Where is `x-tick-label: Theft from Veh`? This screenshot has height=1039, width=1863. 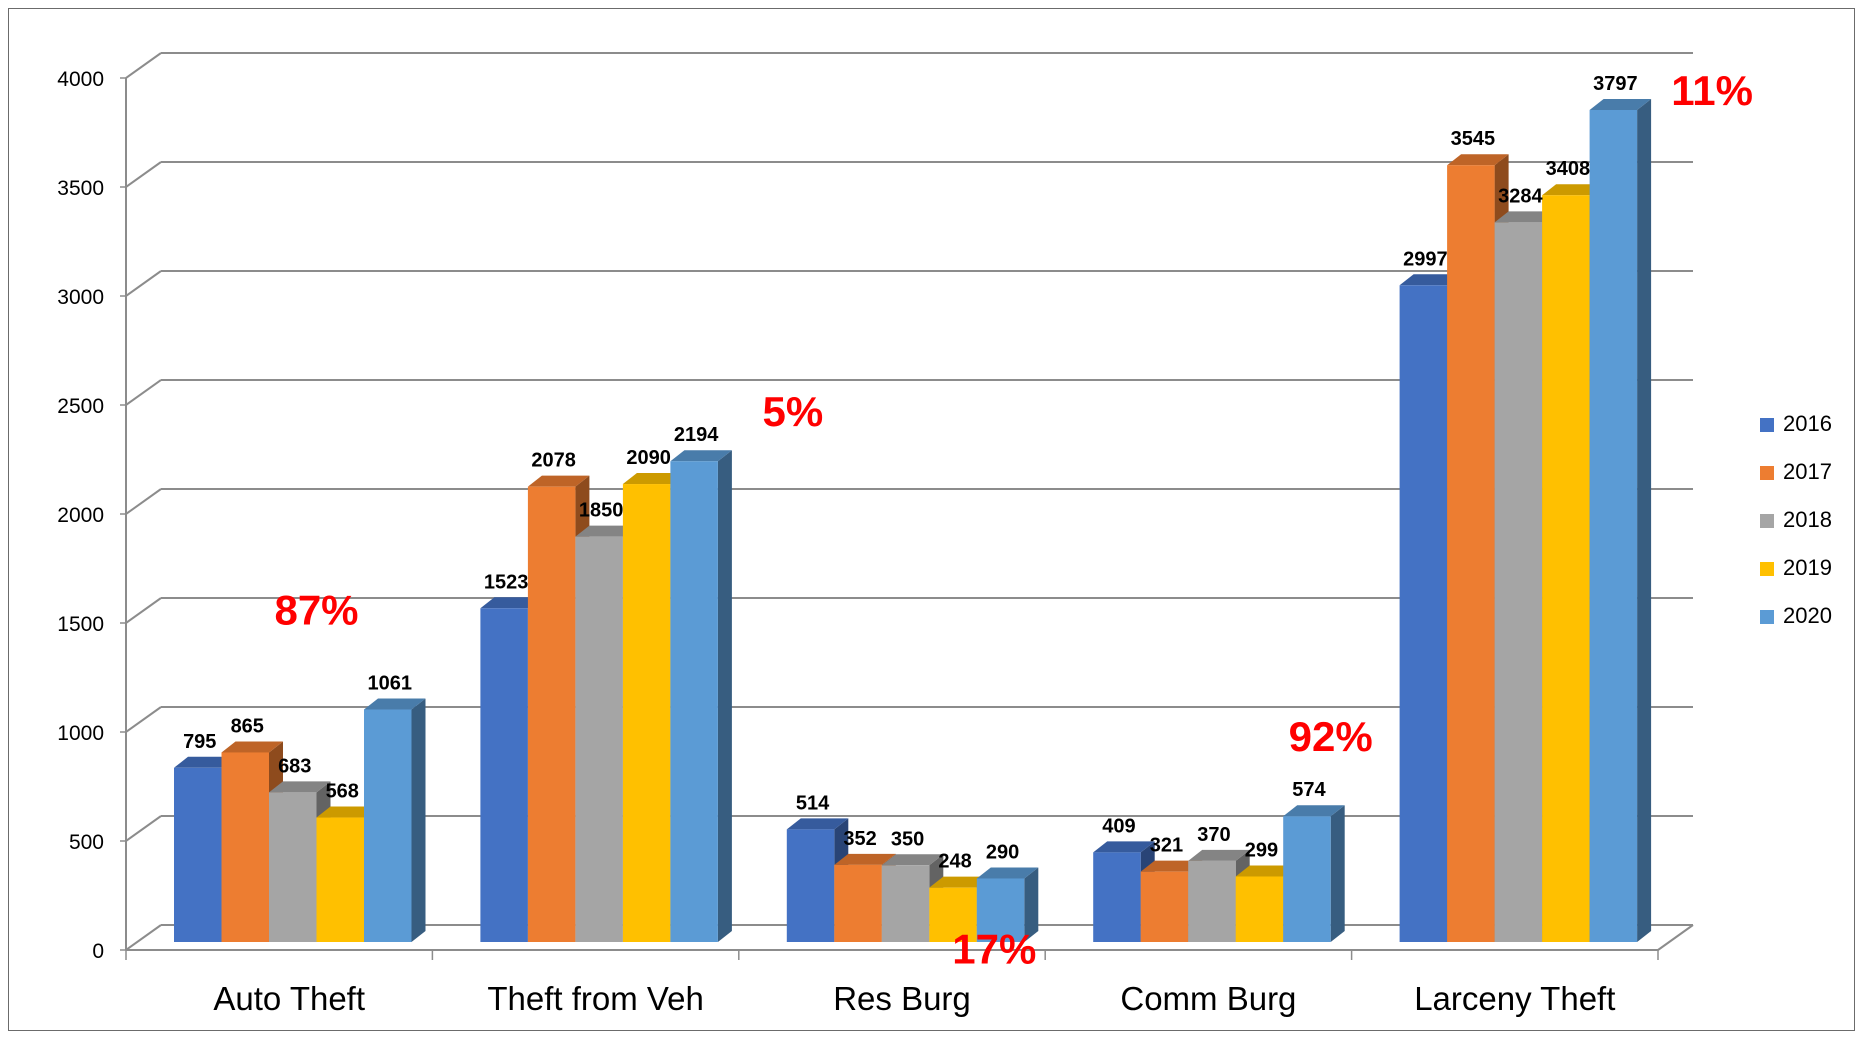
x-tick-label: Theft from Veh is located at coordinates (595, 998).